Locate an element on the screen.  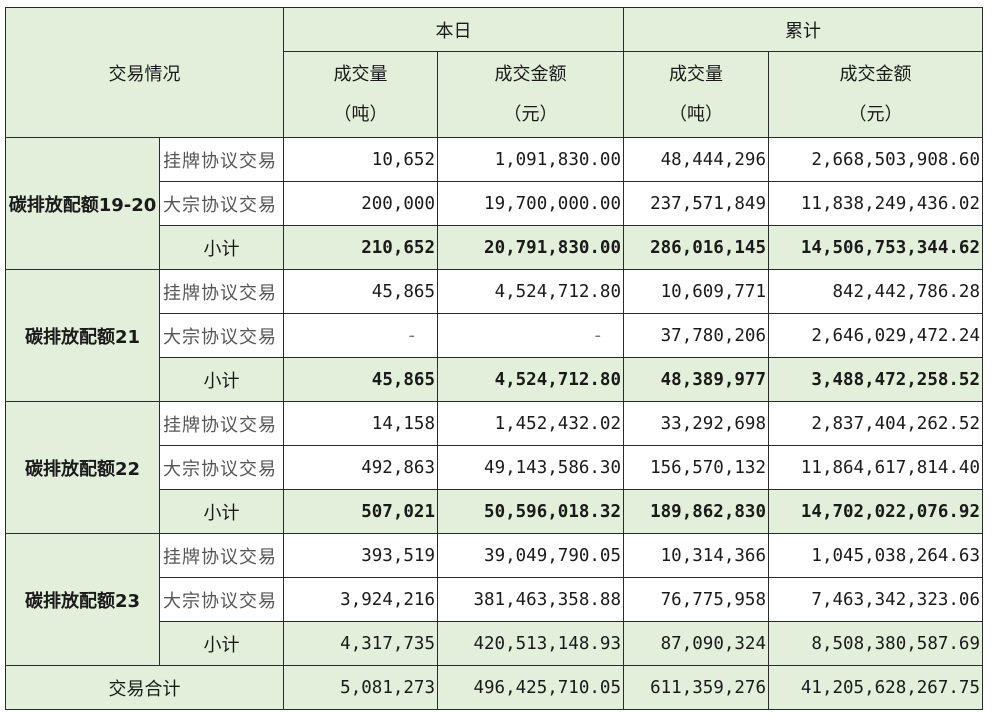
today-volume-unit: （吨） is located at coordinates (360, 114).